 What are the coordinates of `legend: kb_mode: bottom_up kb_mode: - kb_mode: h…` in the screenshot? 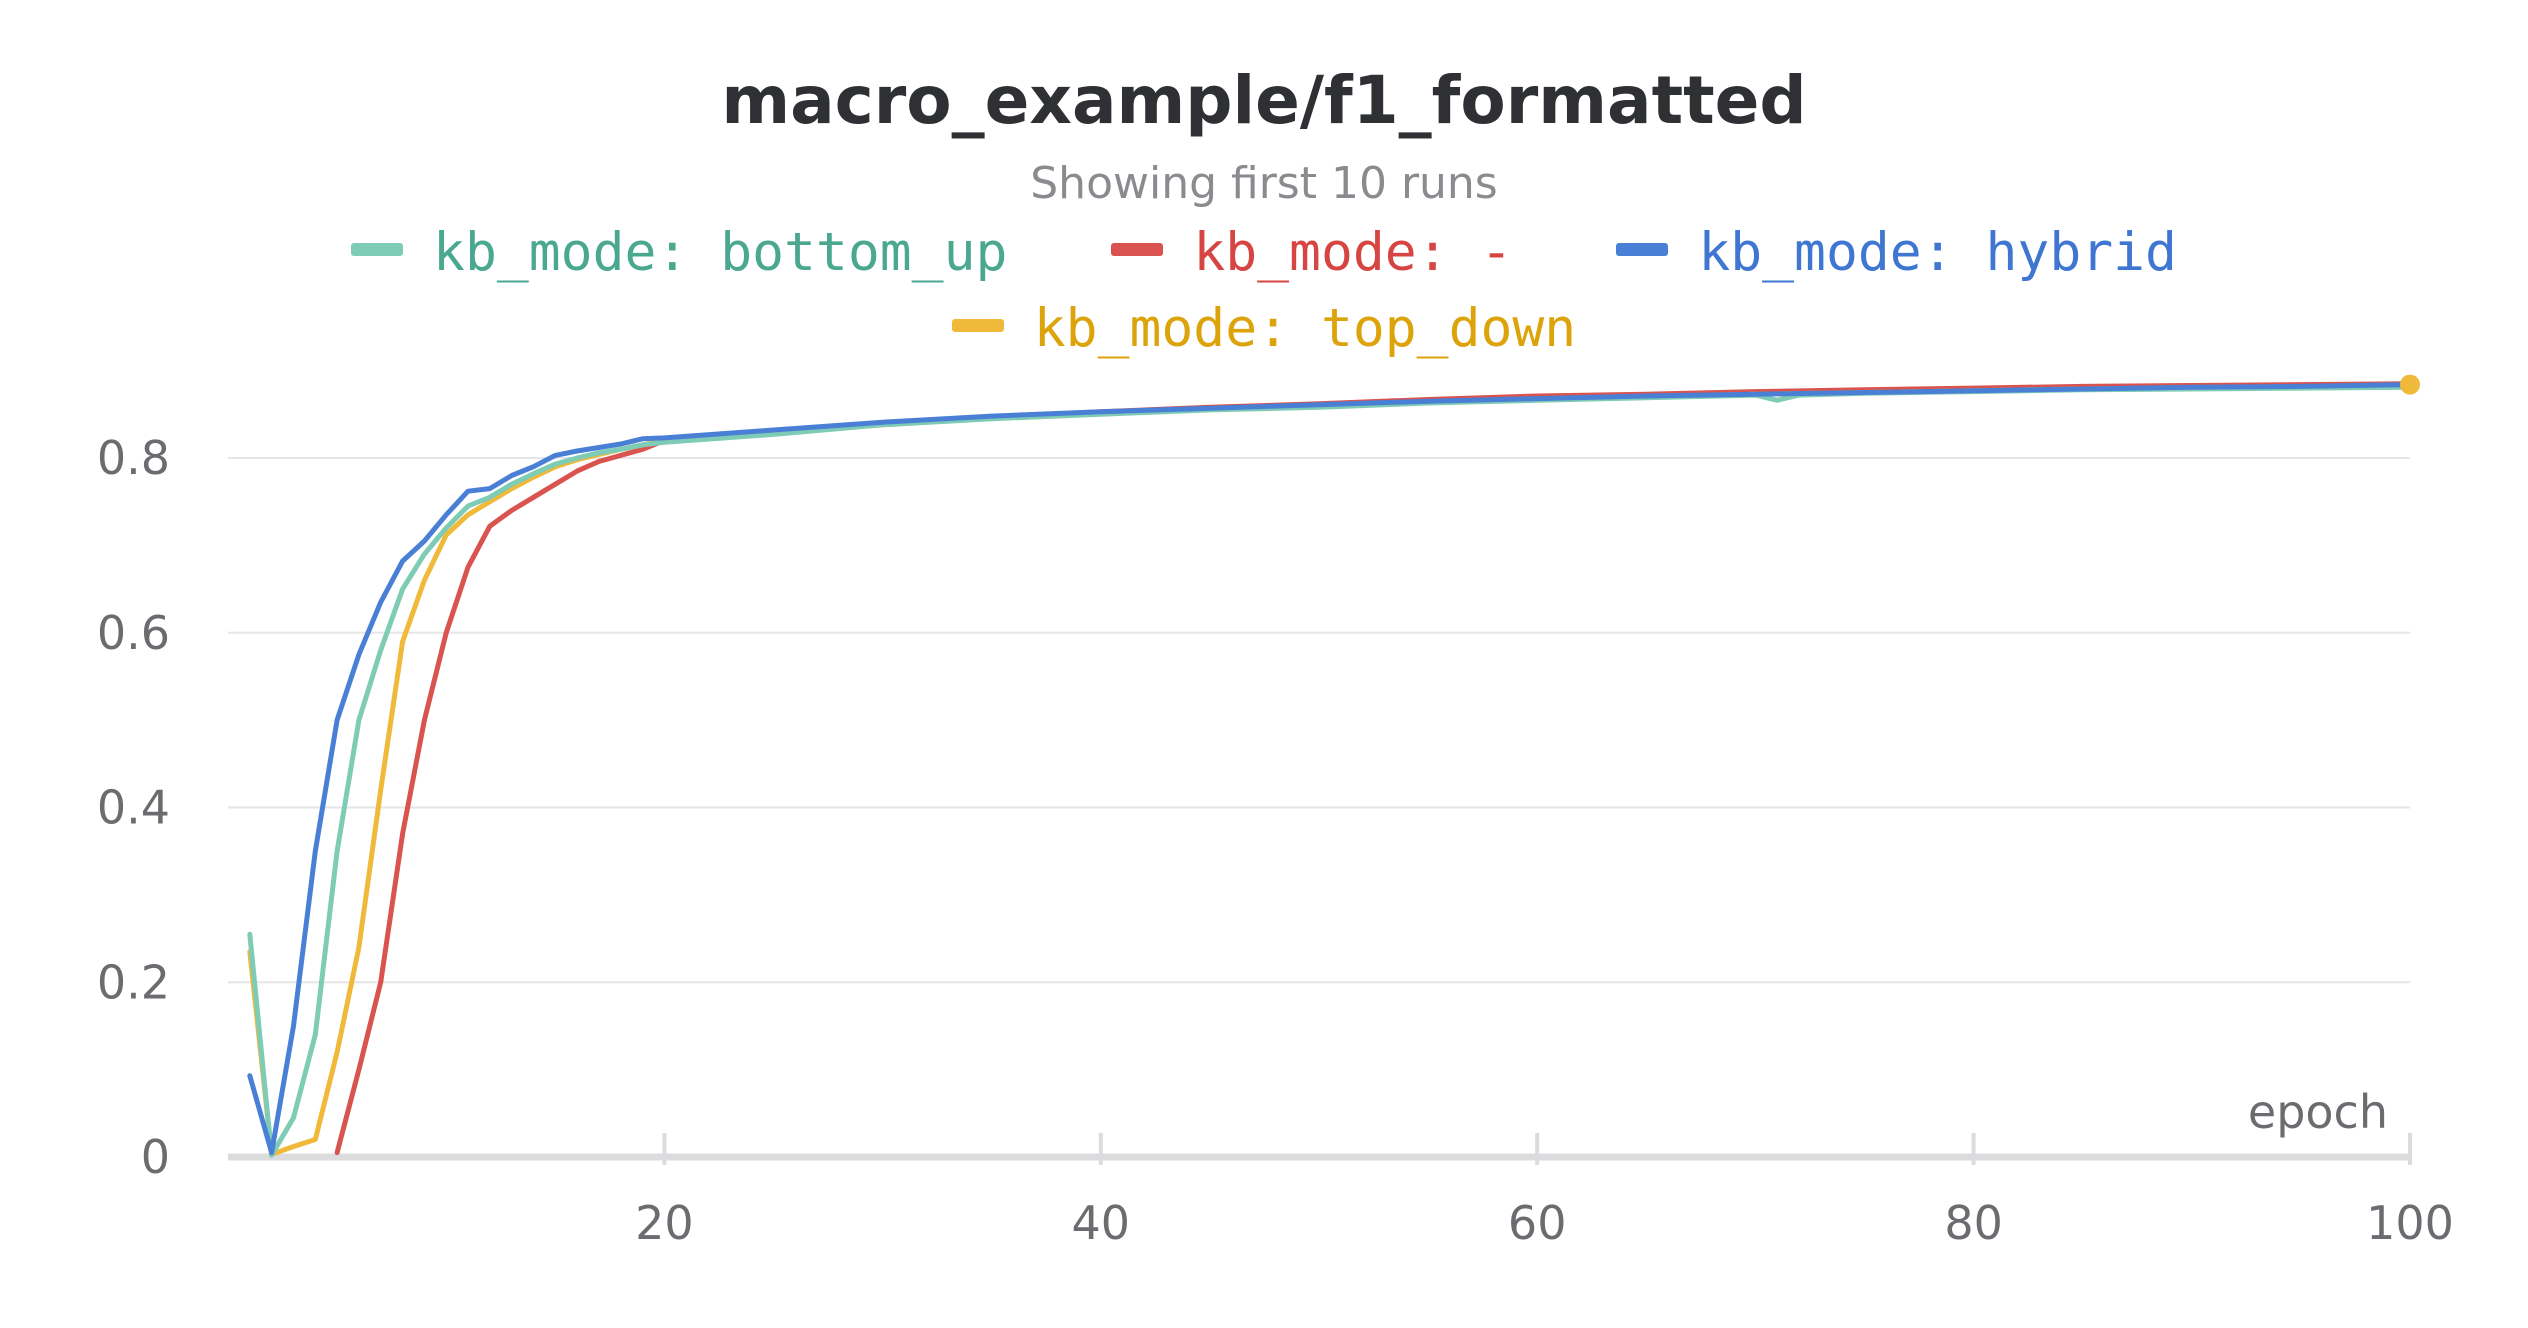 It's located at (1264, 252).